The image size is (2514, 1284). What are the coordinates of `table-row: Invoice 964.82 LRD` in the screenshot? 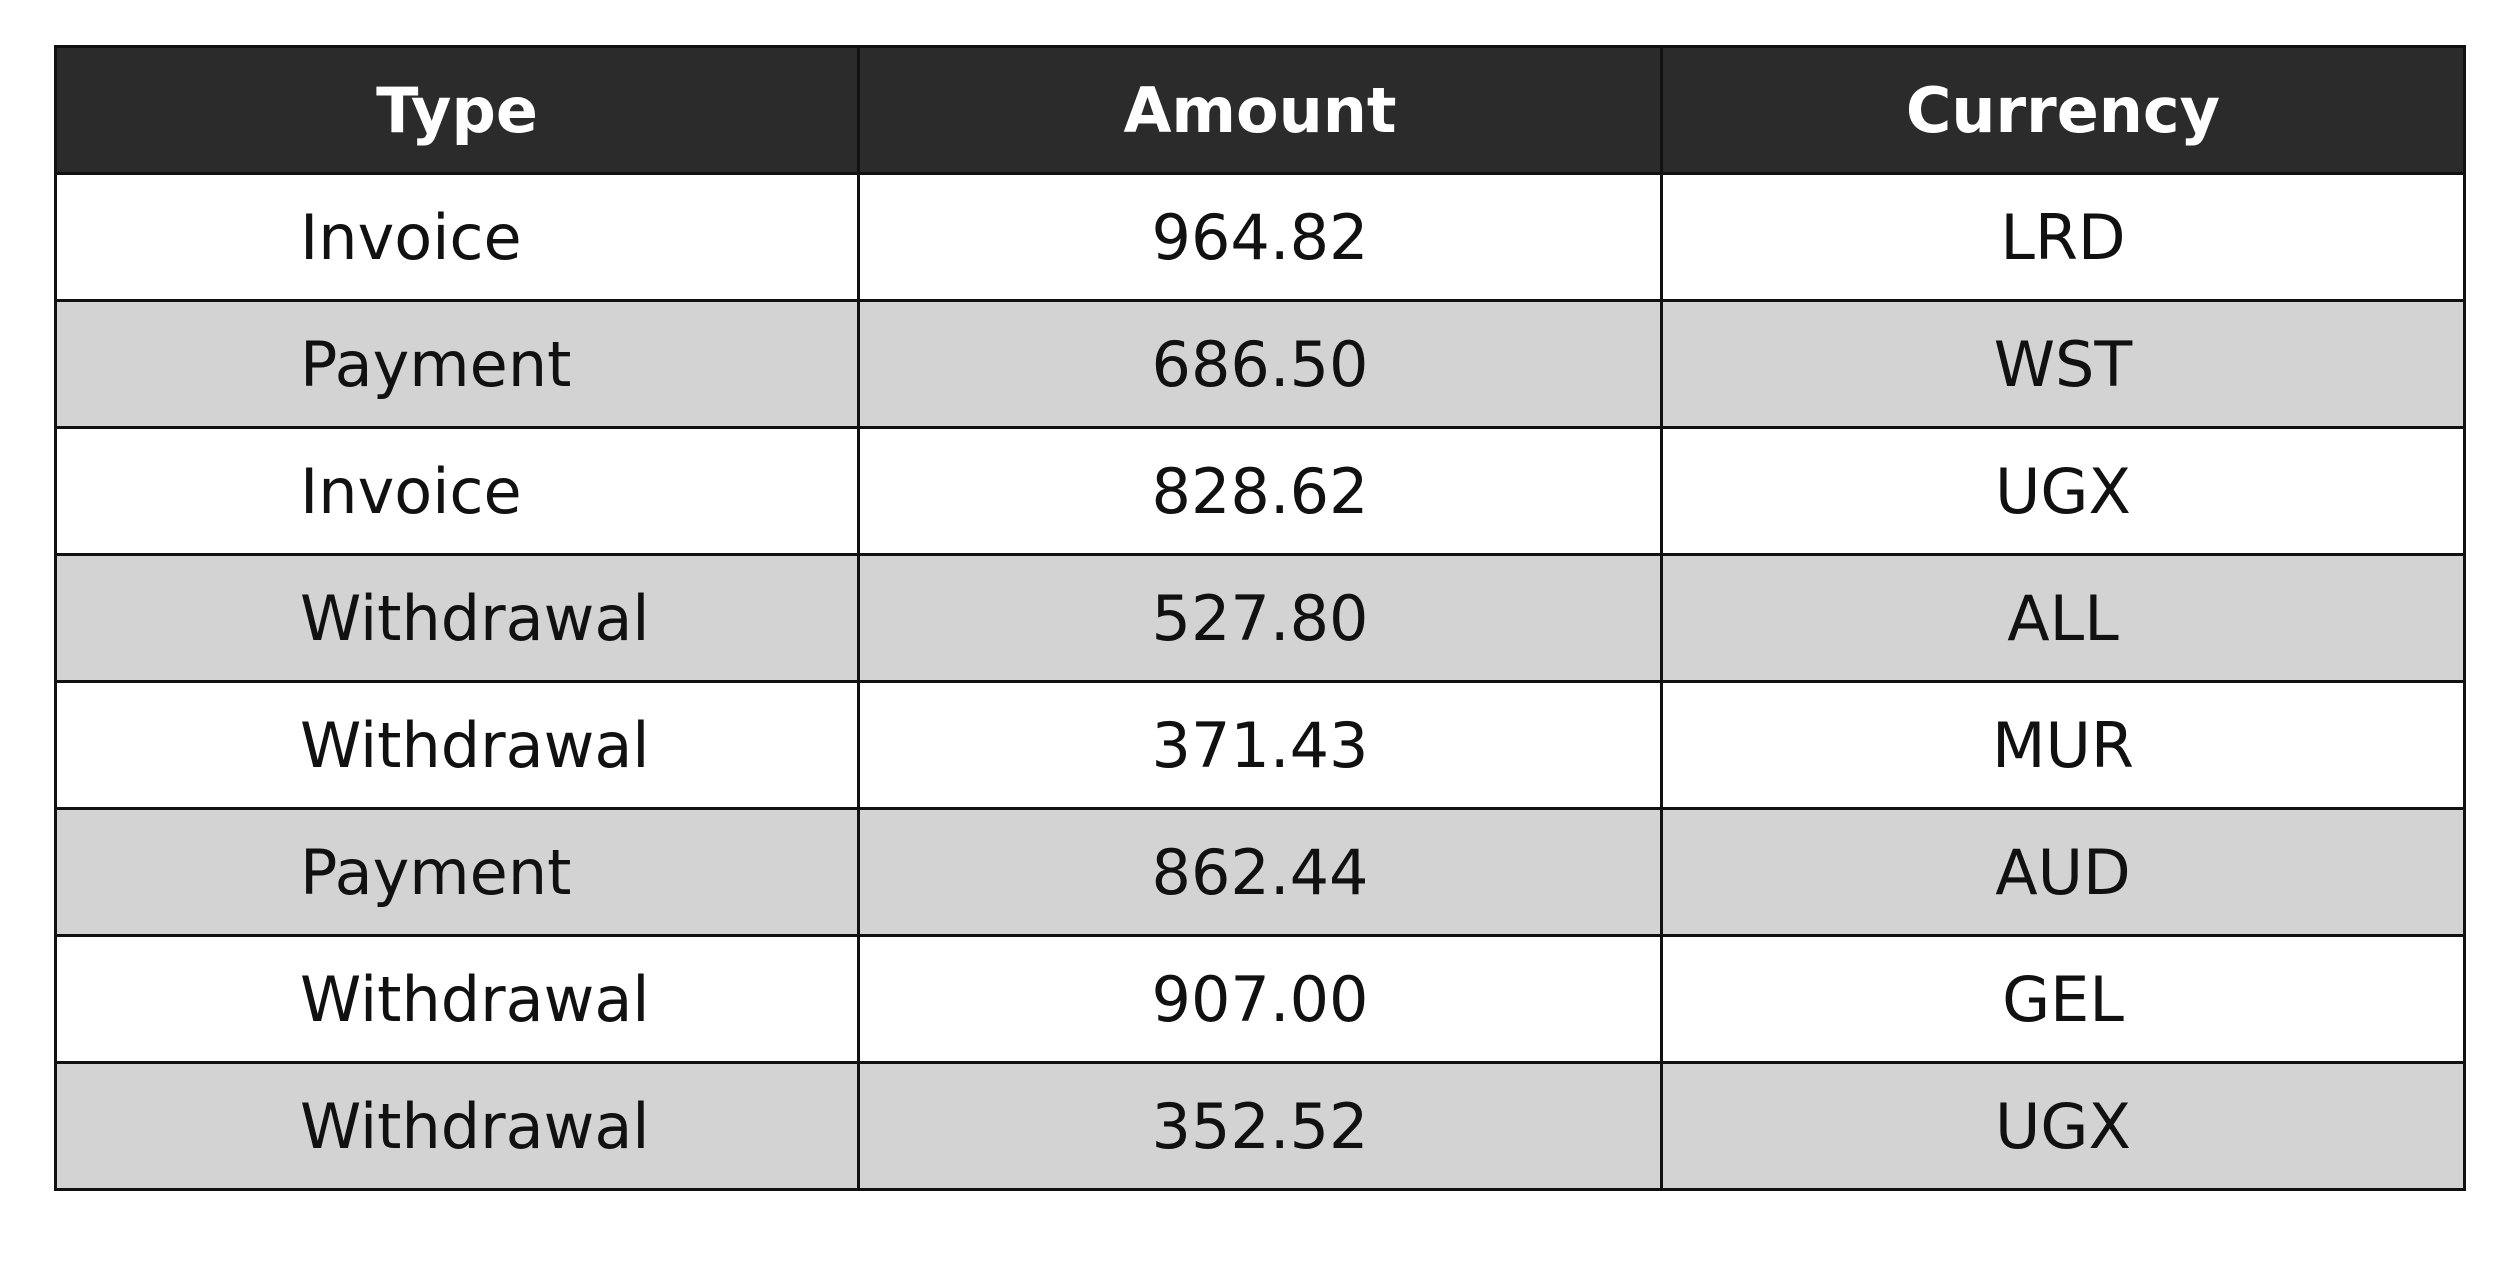 It's located at (1260, 237).